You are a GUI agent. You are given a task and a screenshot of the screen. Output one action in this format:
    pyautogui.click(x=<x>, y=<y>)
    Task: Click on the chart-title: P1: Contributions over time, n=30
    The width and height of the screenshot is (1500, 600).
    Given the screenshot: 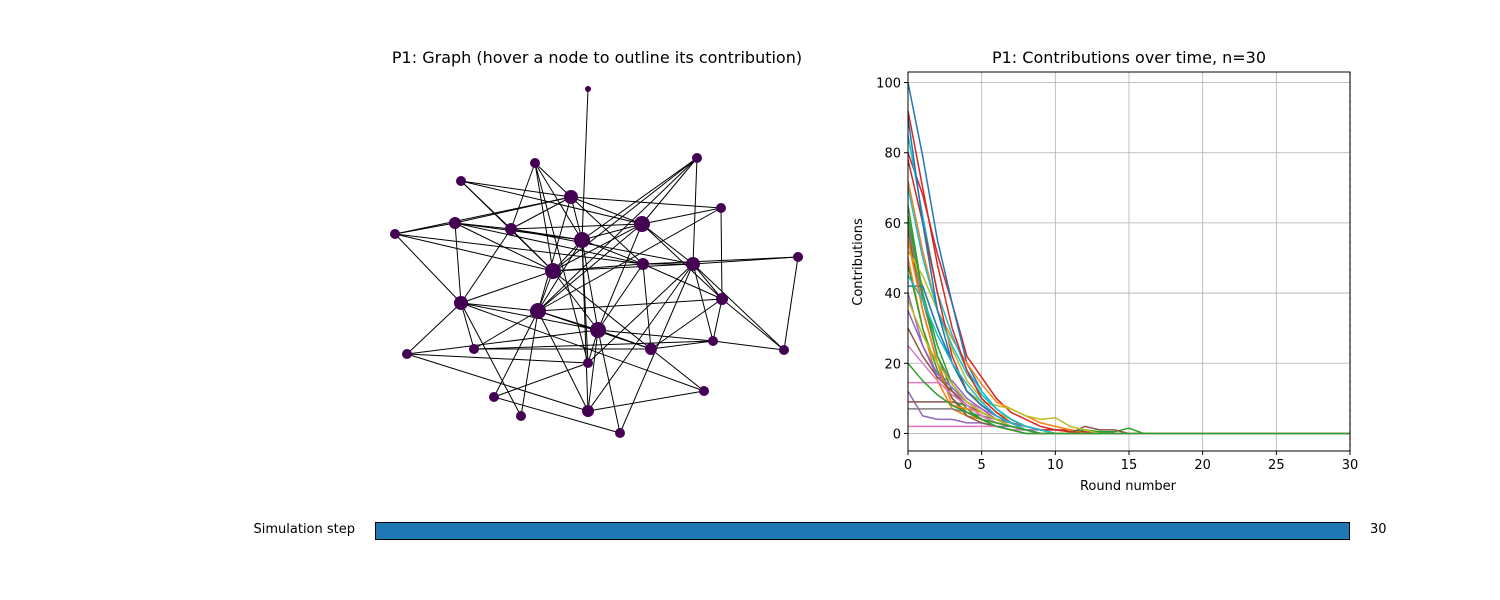 What is the action you would take?
    pyautogui.click(x=1129, y=57)
    